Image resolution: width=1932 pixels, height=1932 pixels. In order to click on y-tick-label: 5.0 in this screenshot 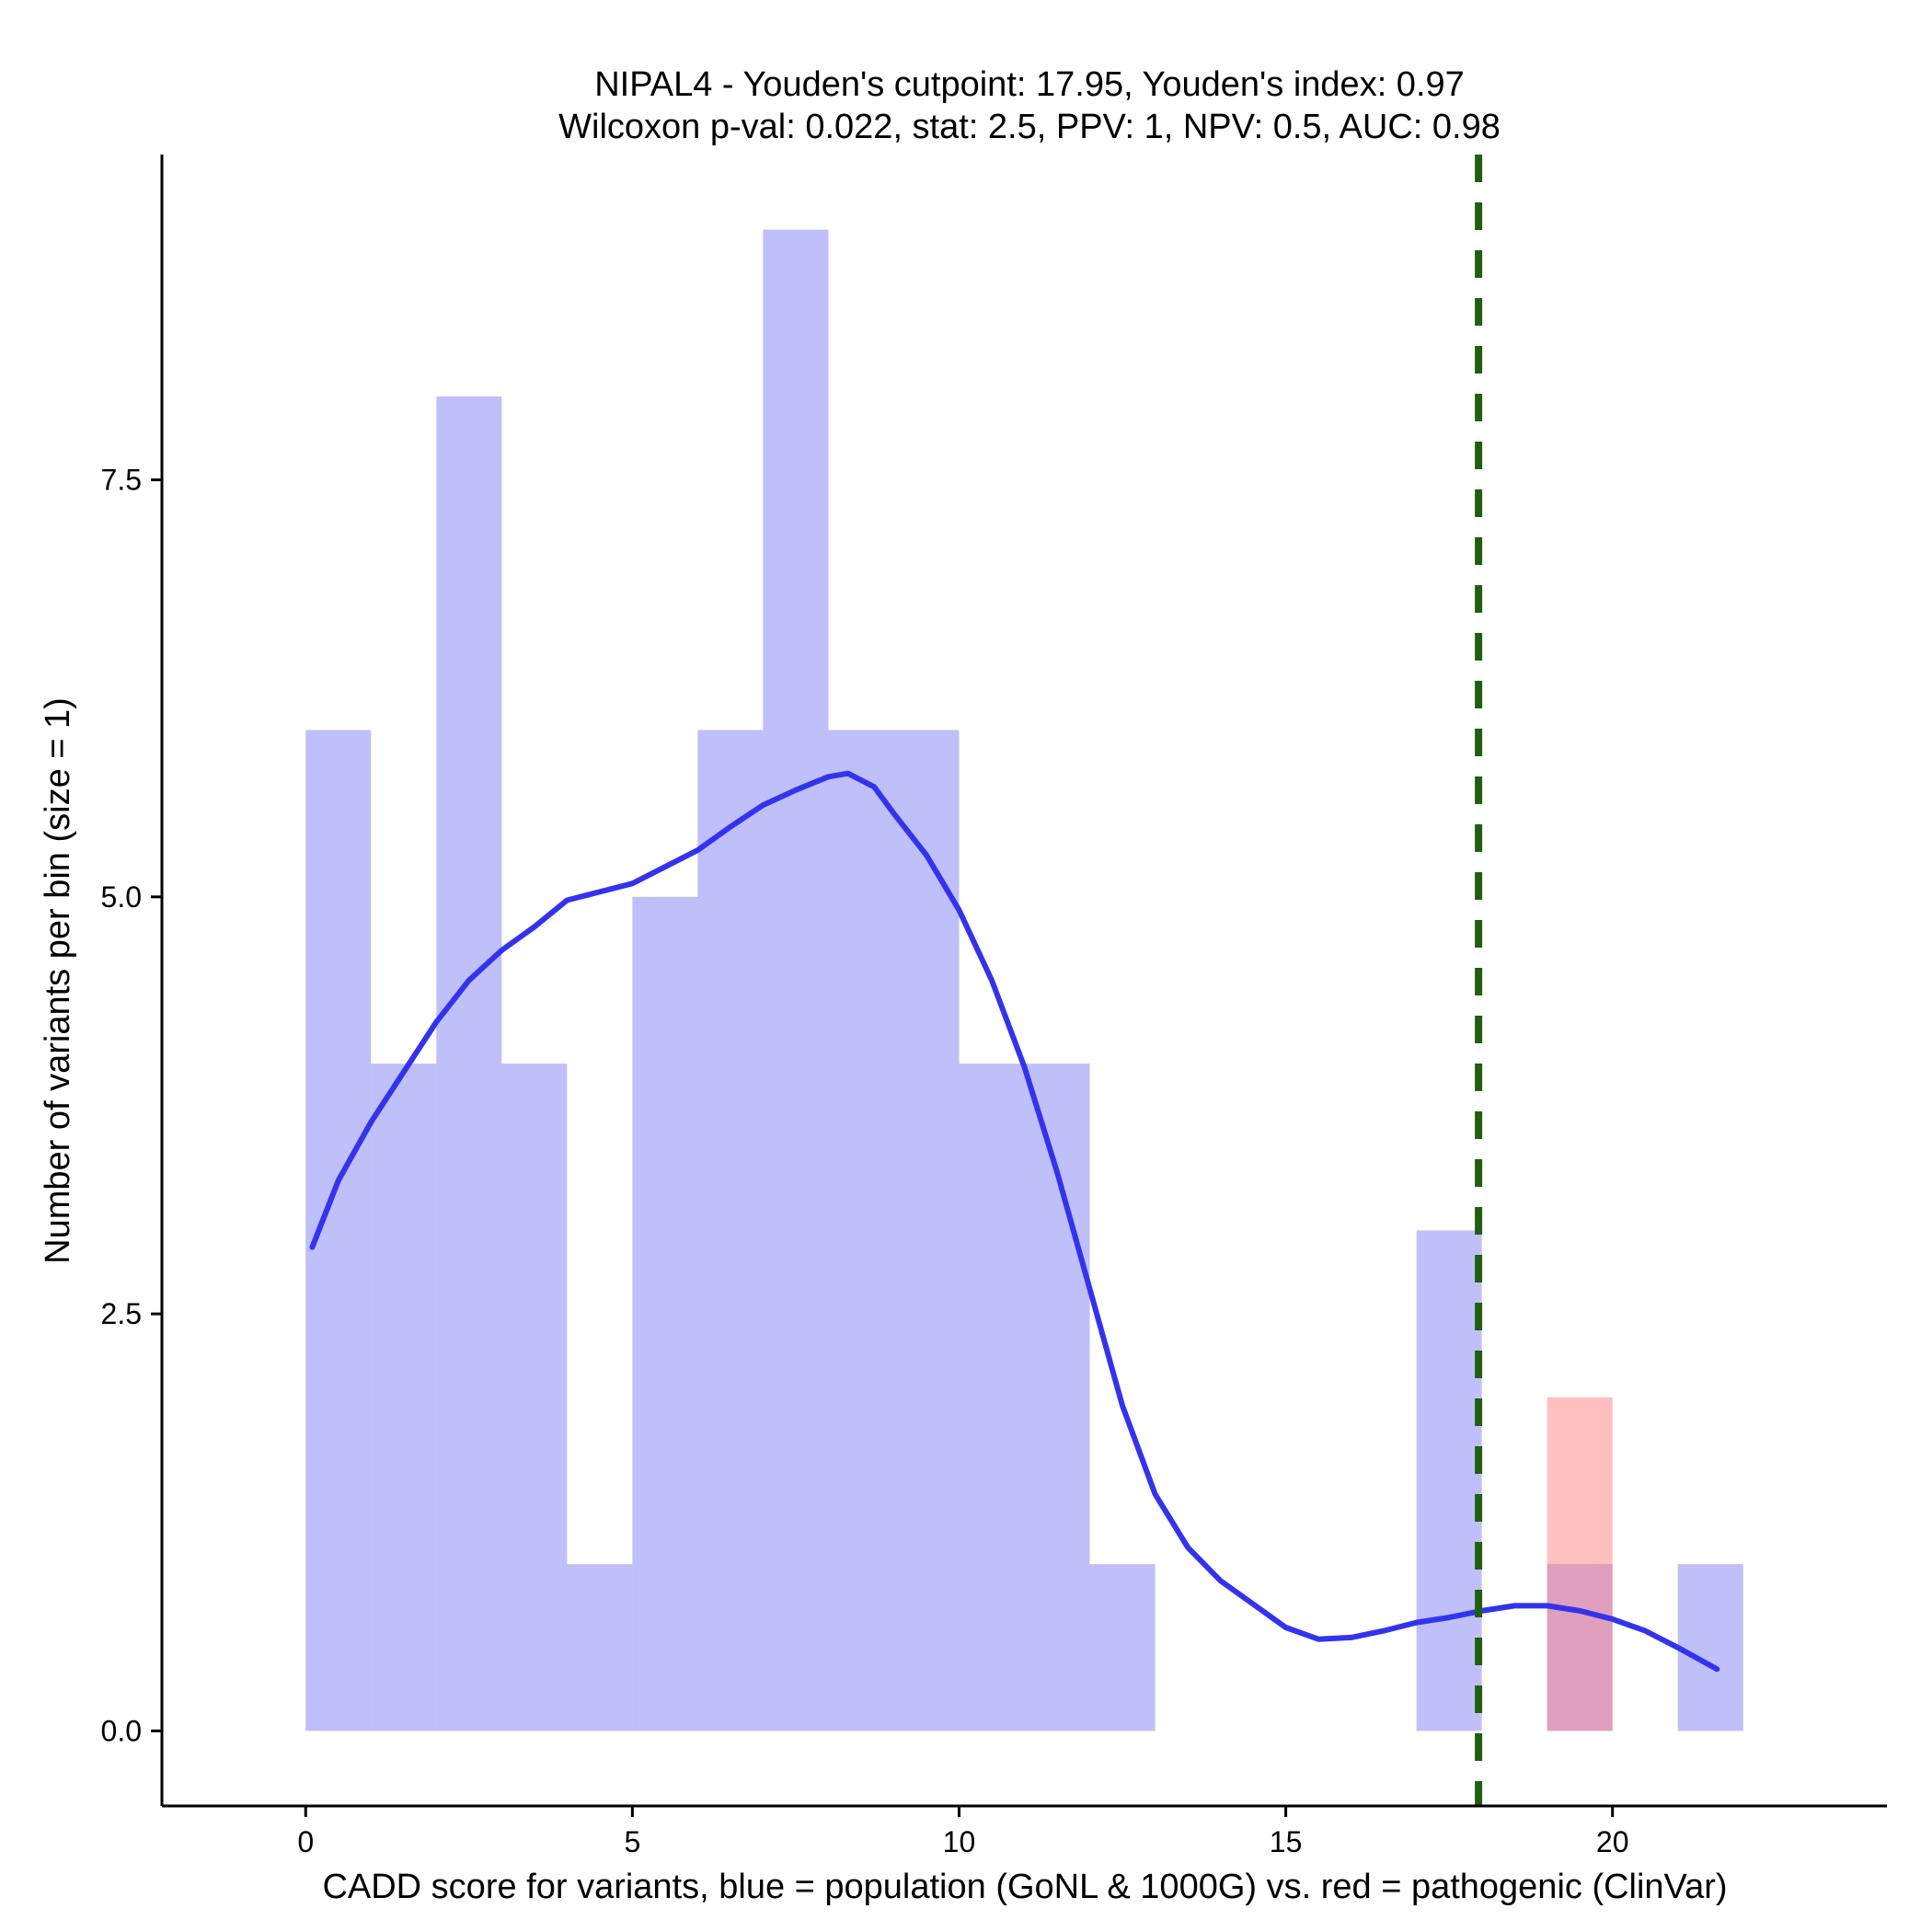, I will do `click(121, 897)`.